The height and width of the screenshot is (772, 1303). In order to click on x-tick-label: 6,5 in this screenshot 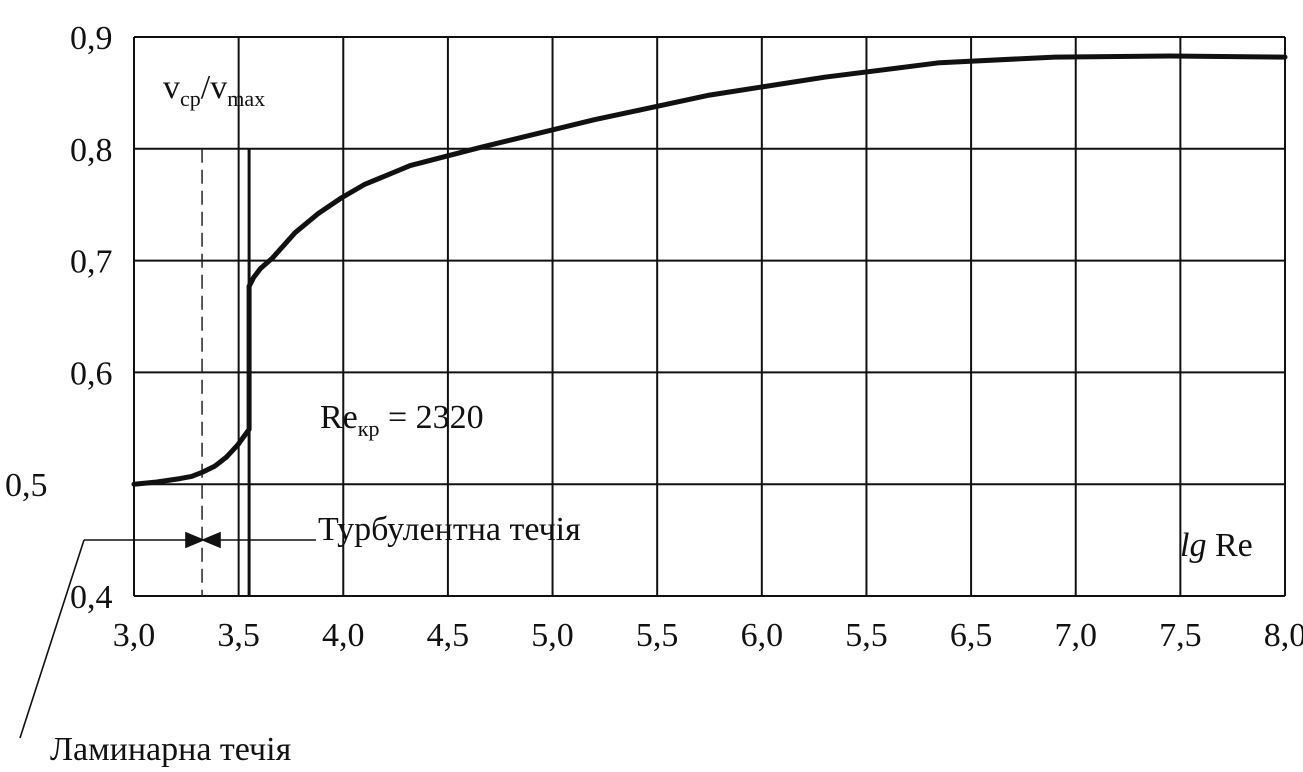, I will do `click(971, 635)`.